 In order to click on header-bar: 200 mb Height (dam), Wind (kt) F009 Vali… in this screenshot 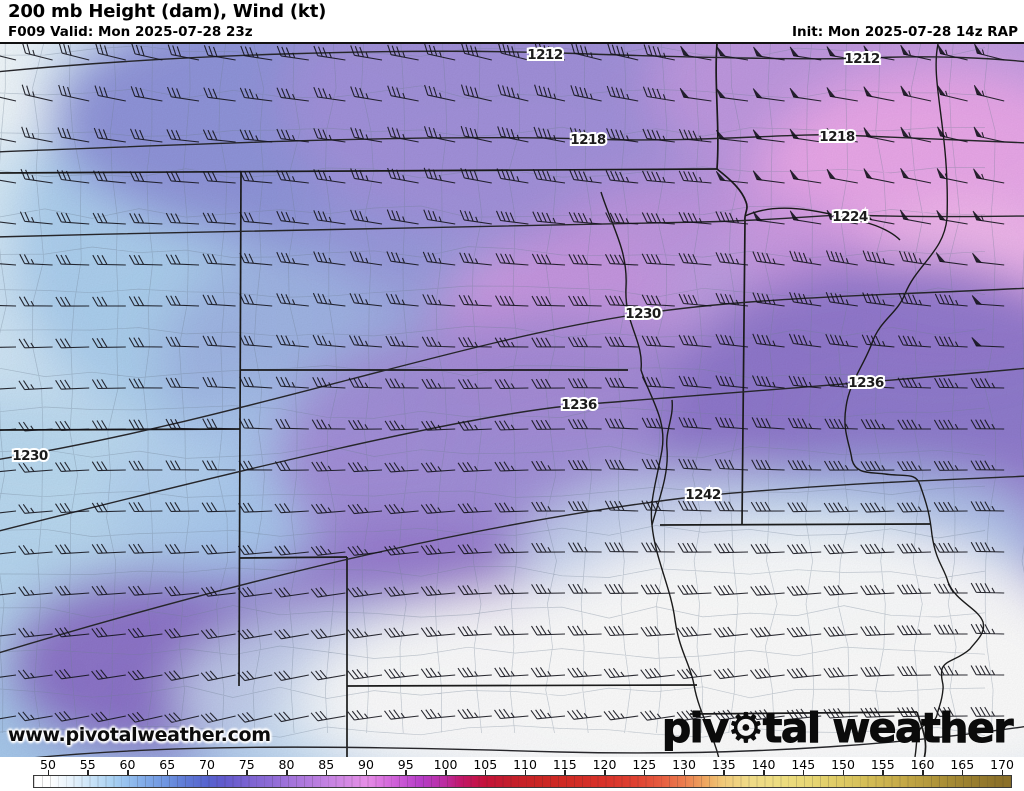, I will do `click(512, 21)`.